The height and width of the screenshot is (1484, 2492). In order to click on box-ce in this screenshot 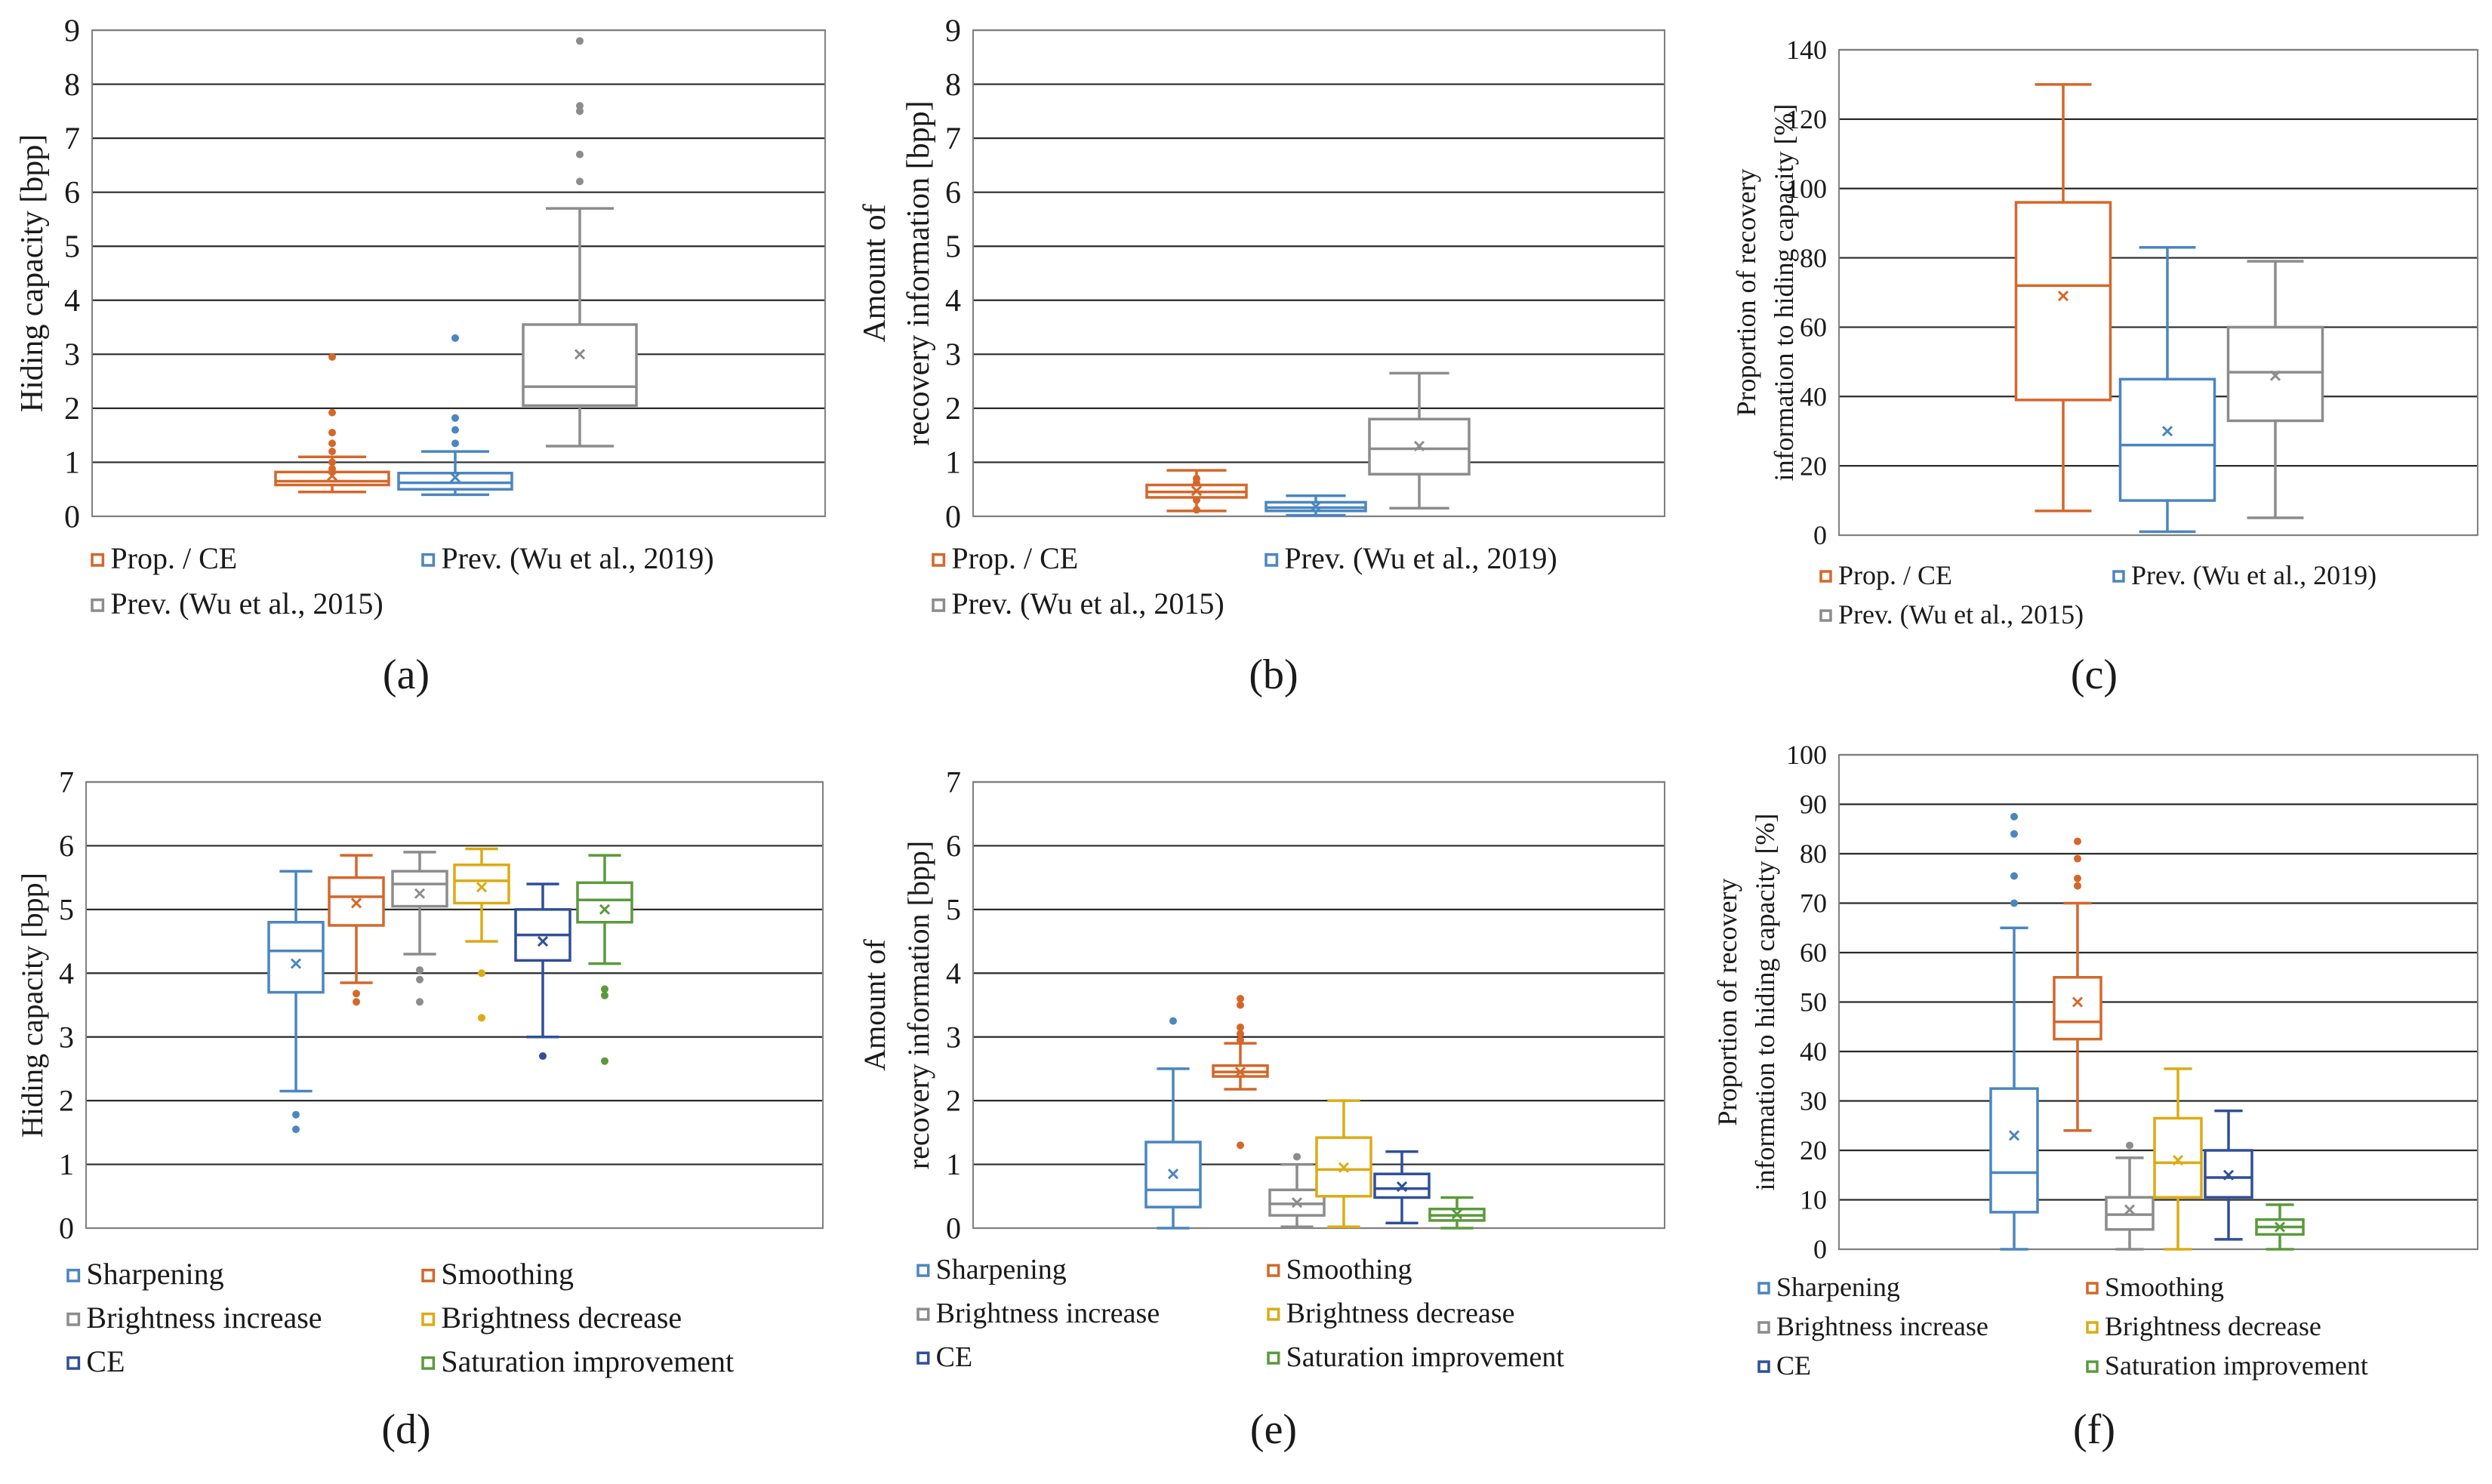, I will do `click(542, 971)`.